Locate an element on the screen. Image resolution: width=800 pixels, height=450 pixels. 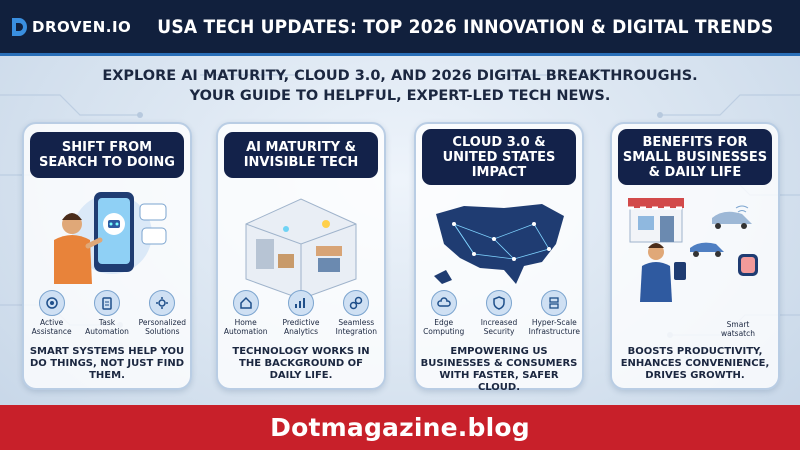
server-icon is located at coordinates (554, 303).